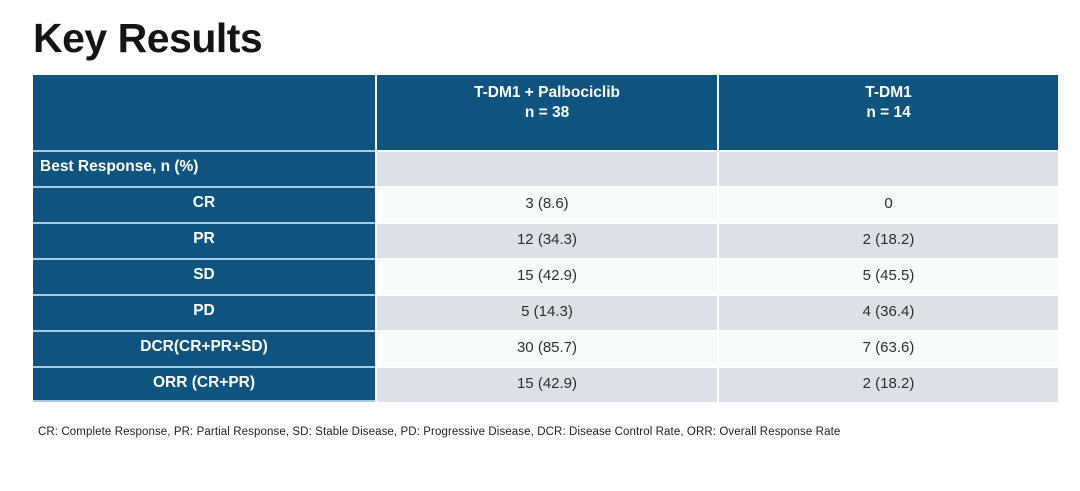  What do you see at coordinates (148, 38) in the screenshot?
I see `page-title: Key Results` at bounding box center [148, 38].